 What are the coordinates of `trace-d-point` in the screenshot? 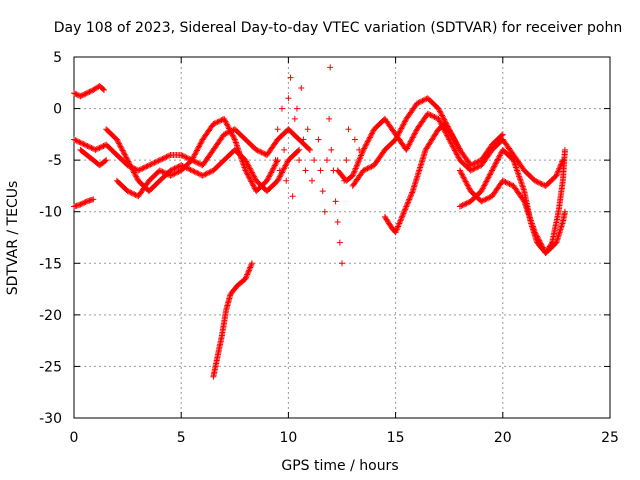 It's located at (93, 199).